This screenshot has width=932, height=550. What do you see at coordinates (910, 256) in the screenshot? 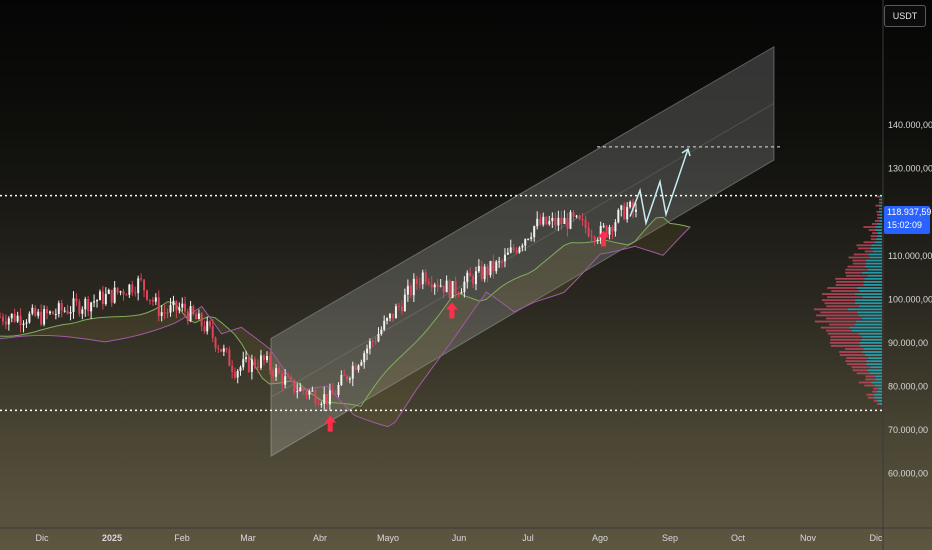
I see `price-axis-label: 110.000,00` at bounding box center [910, 256].